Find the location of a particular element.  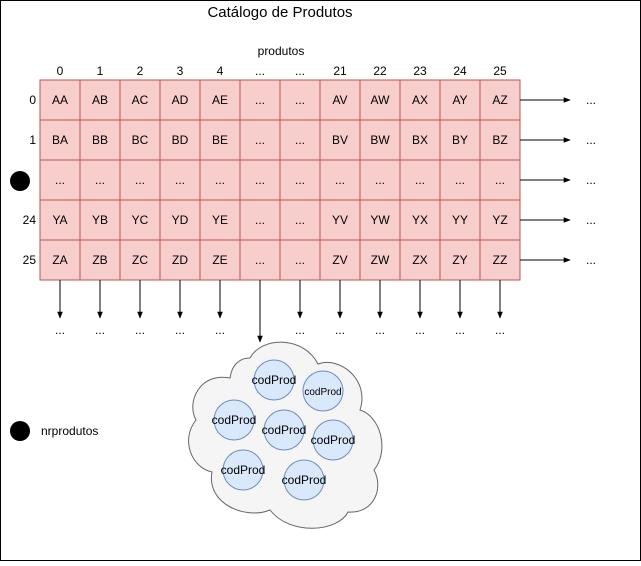

grid-cell-label: YV is located at coordinates (340, 220).